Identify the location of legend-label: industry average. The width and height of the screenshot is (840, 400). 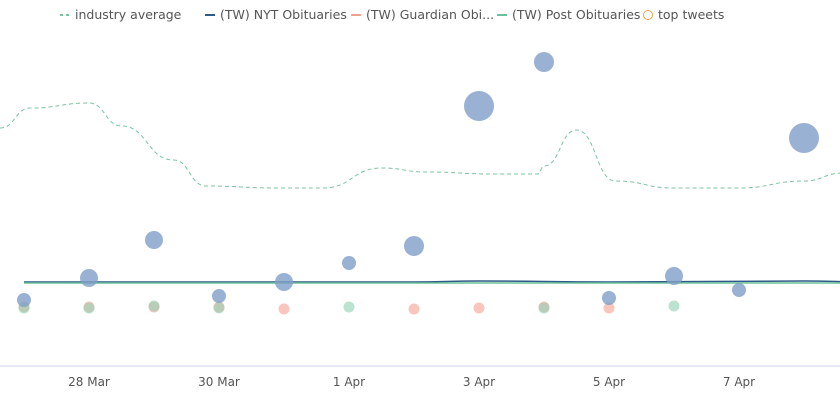
(128, 14).